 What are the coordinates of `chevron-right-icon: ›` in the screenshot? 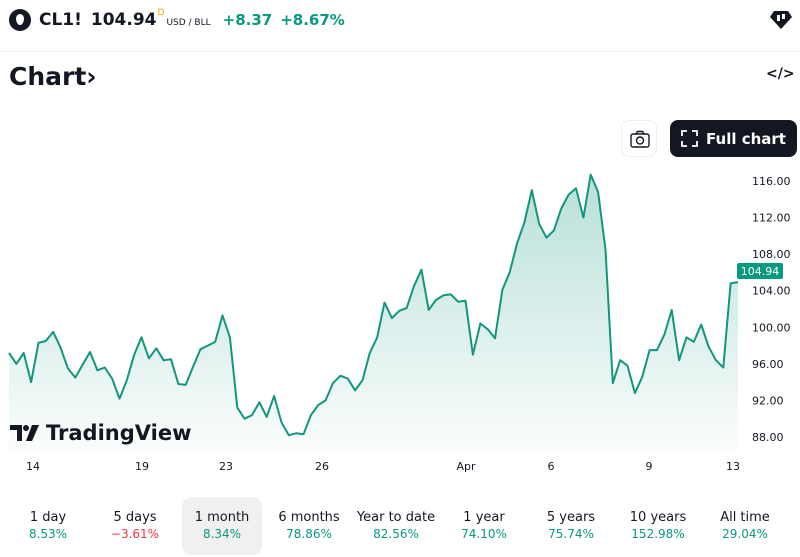 It's located at (91, 76).